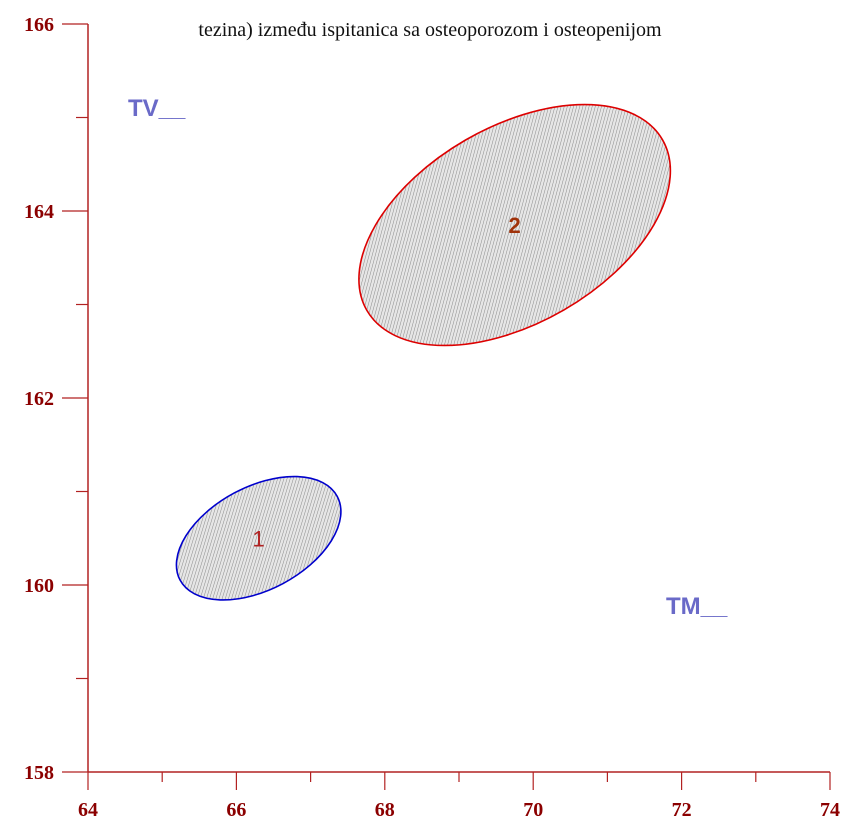 The image size is (847, 832). What do you see at coordinates (39, 25) in the screenshot?
I see `y-tick-label: 166` at bounding box center [39, 25].